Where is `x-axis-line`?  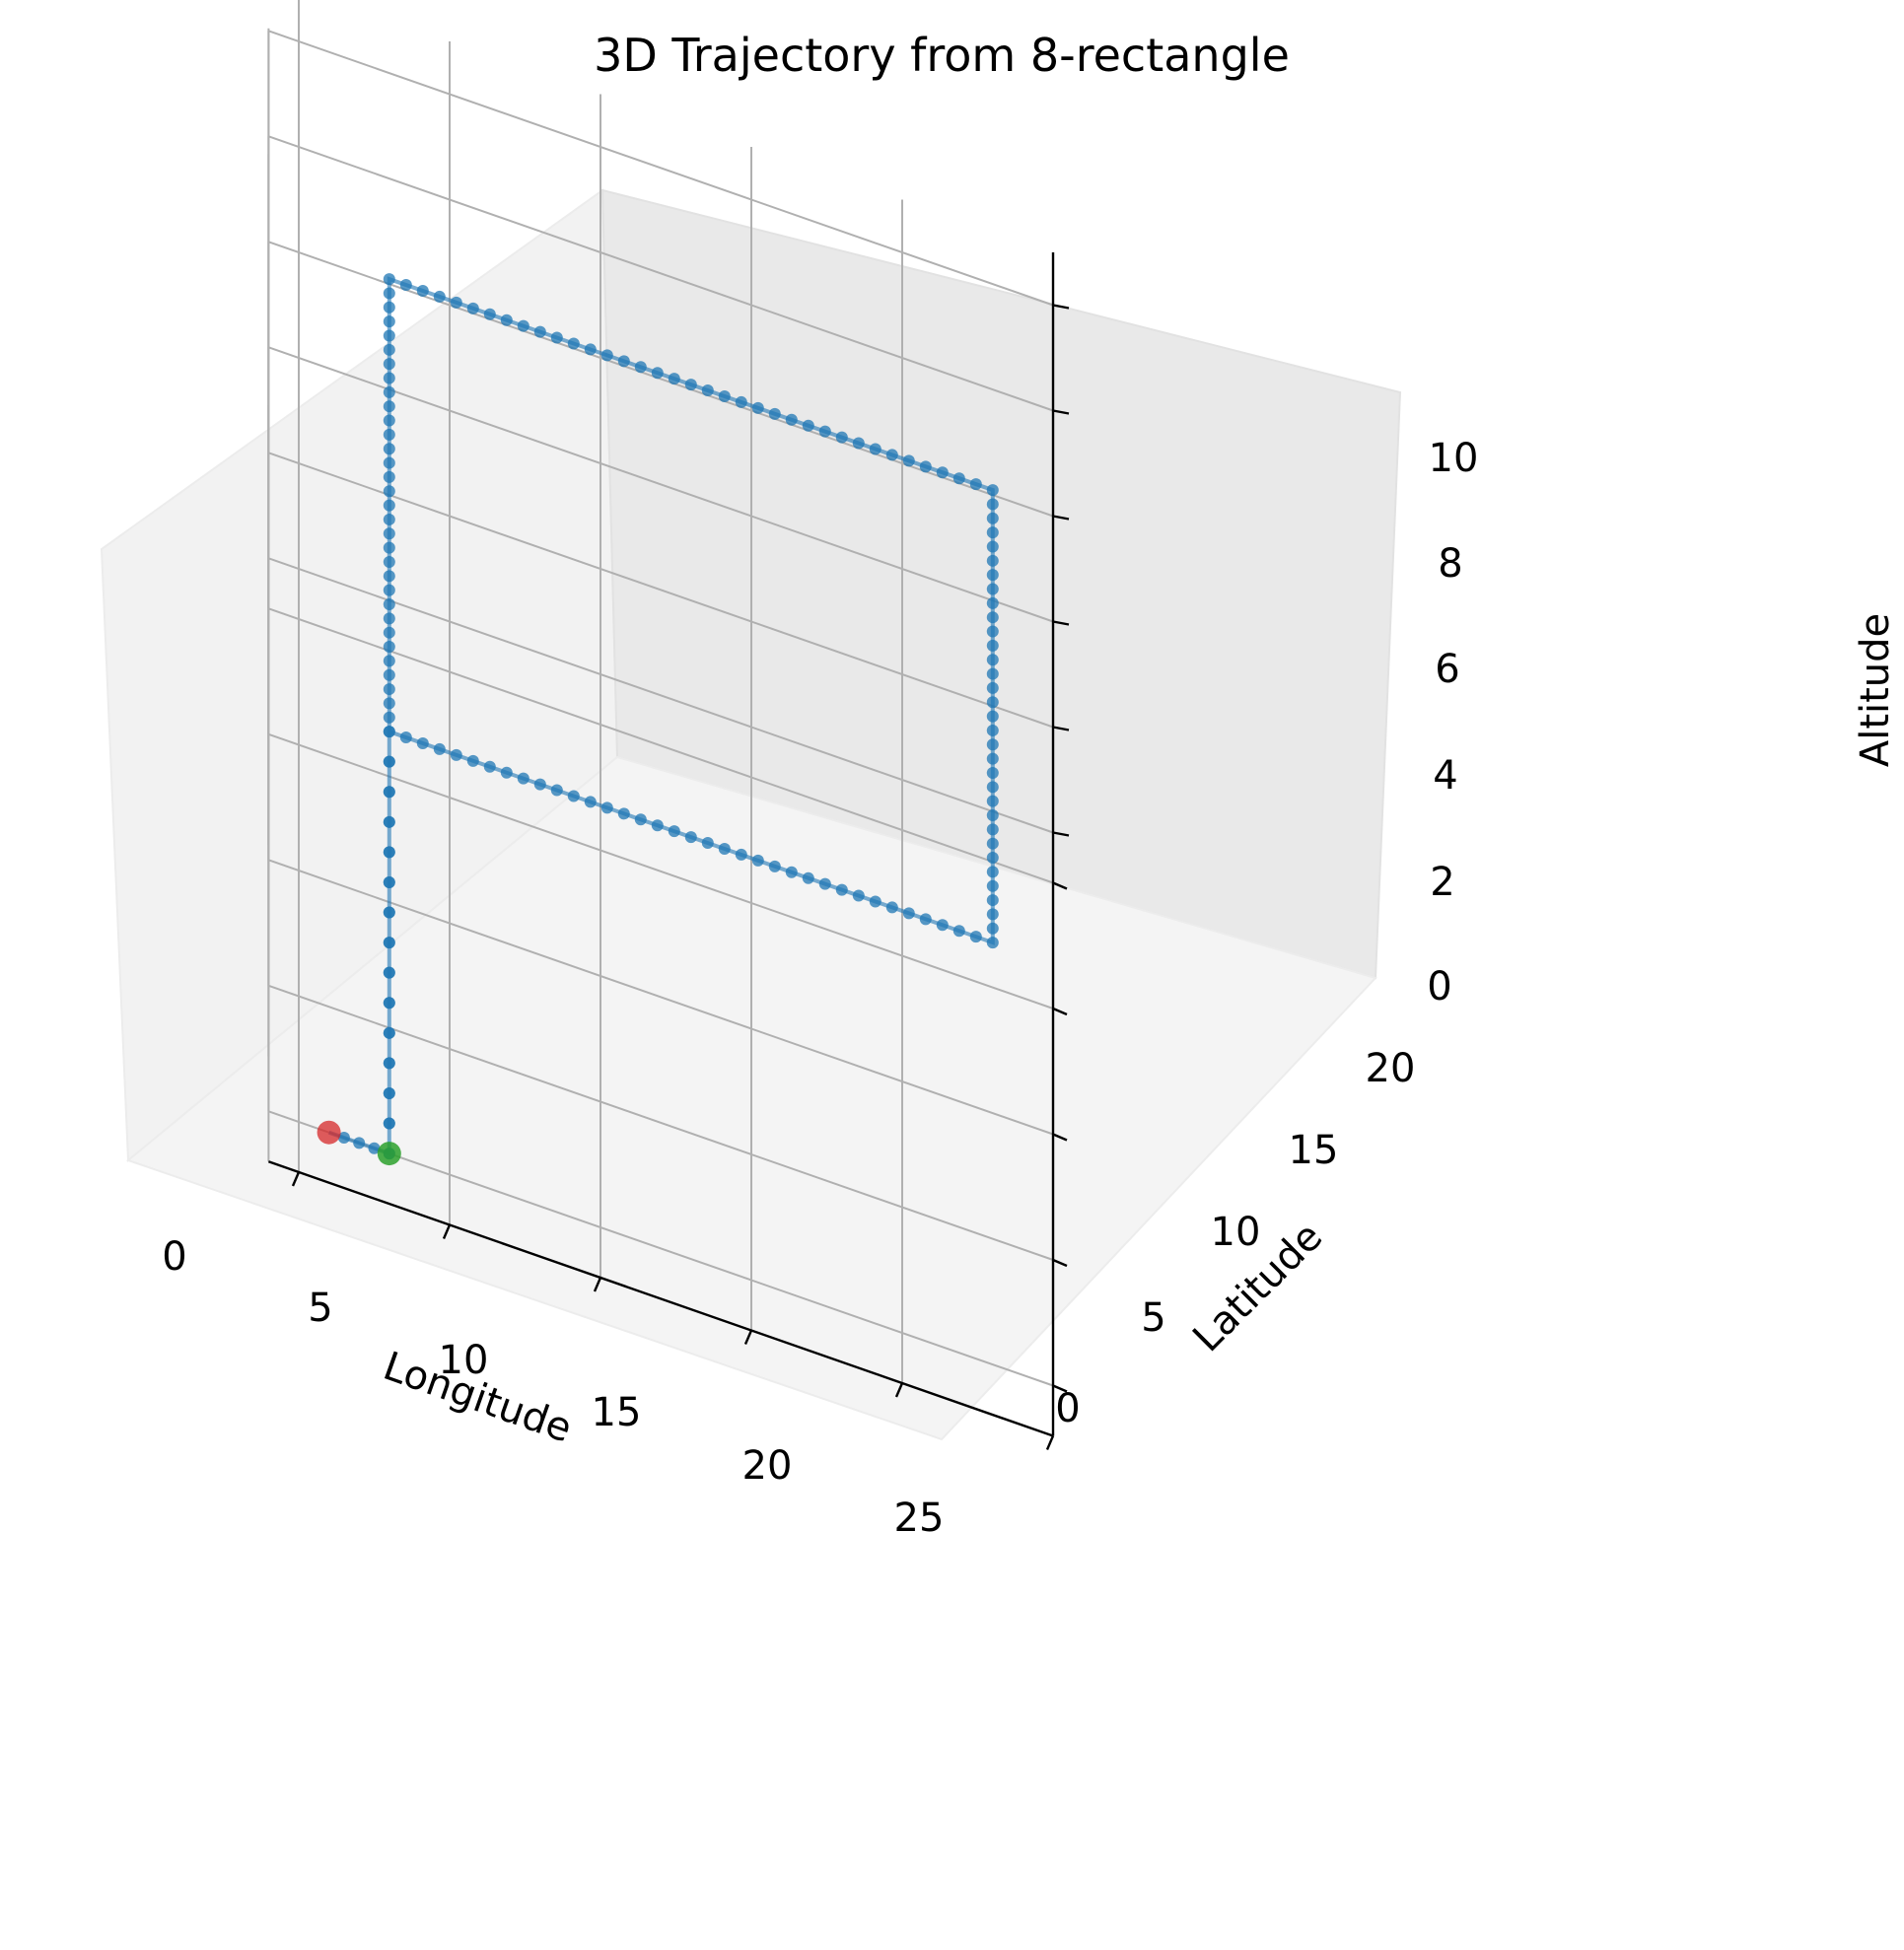 x-axis-line is located at coordinates (661, 1298).